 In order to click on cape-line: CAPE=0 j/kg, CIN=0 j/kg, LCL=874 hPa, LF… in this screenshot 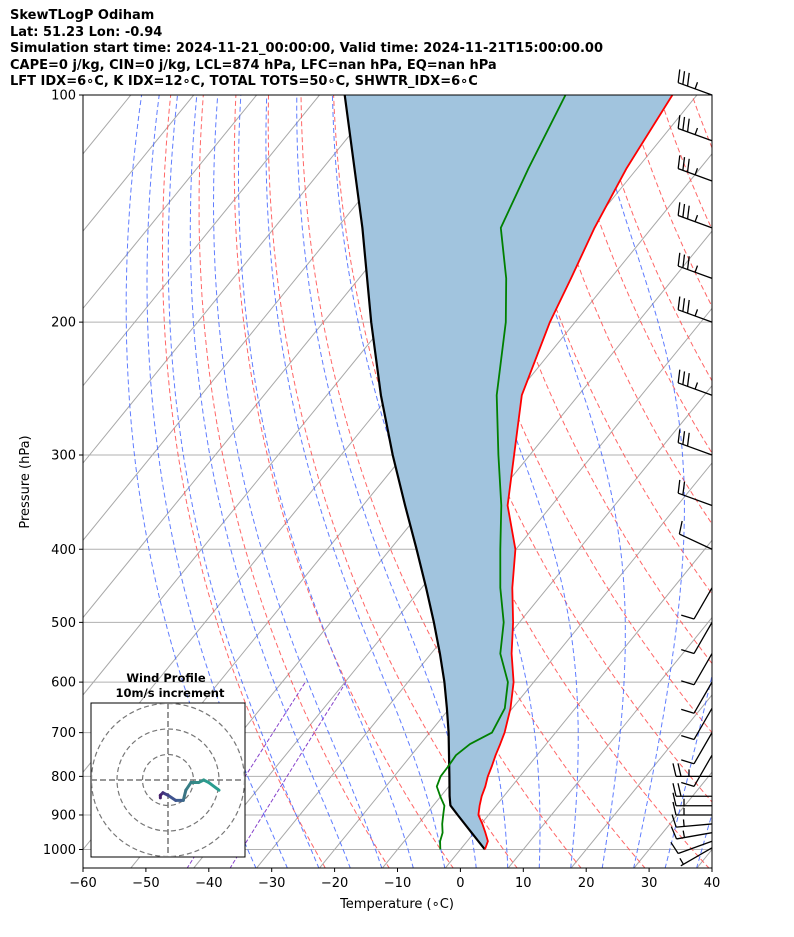, I will do `click(253, 65)`.